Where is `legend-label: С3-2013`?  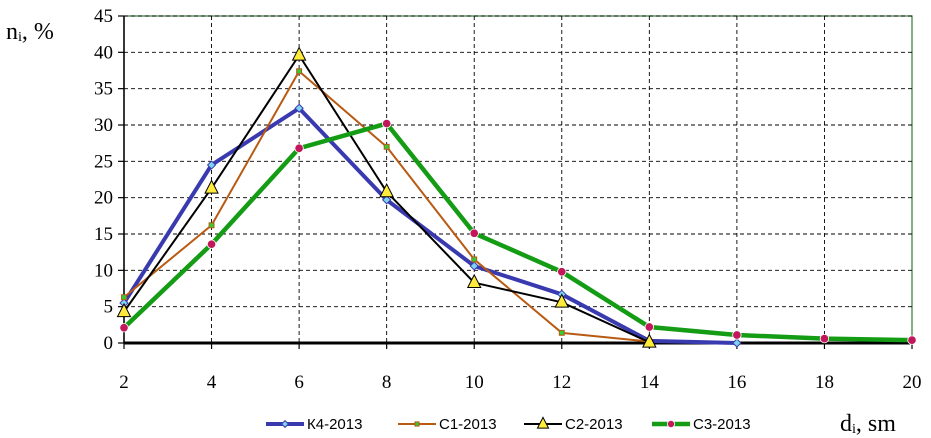 legend-label: С3-2013 is located at coordinates (722, 424).